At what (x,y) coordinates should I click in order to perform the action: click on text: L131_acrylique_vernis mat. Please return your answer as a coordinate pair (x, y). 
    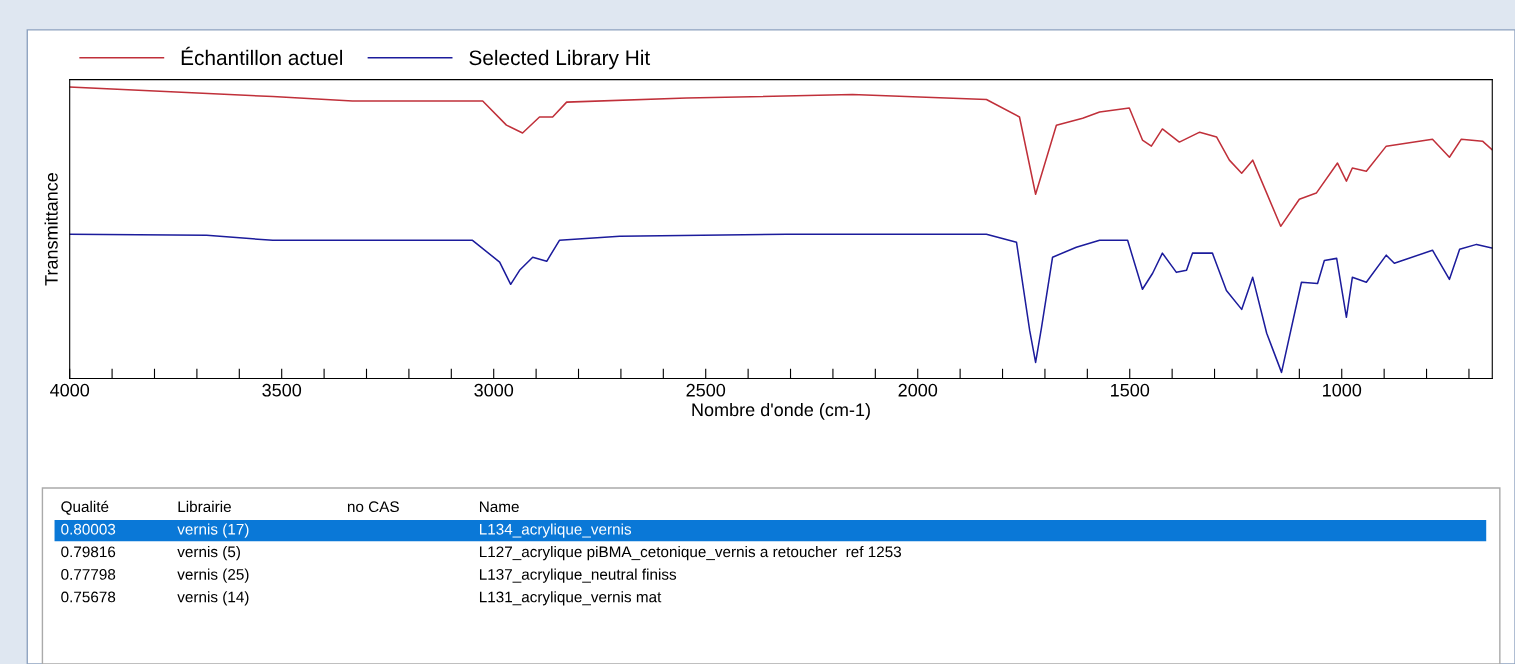
    Looking at the image, I should click on (570, 598).